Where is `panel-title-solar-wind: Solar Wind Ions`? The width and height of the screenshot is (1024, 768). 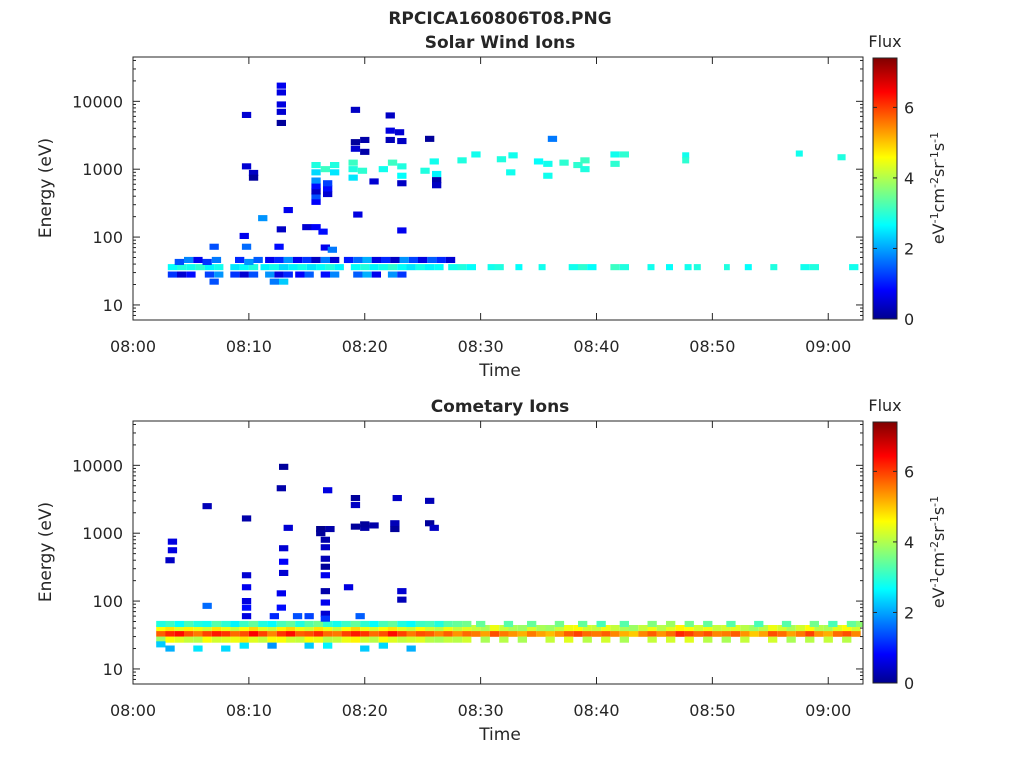 panel-title-solar-wind: Solar Wind Ions is located at coordinates (500, 43).